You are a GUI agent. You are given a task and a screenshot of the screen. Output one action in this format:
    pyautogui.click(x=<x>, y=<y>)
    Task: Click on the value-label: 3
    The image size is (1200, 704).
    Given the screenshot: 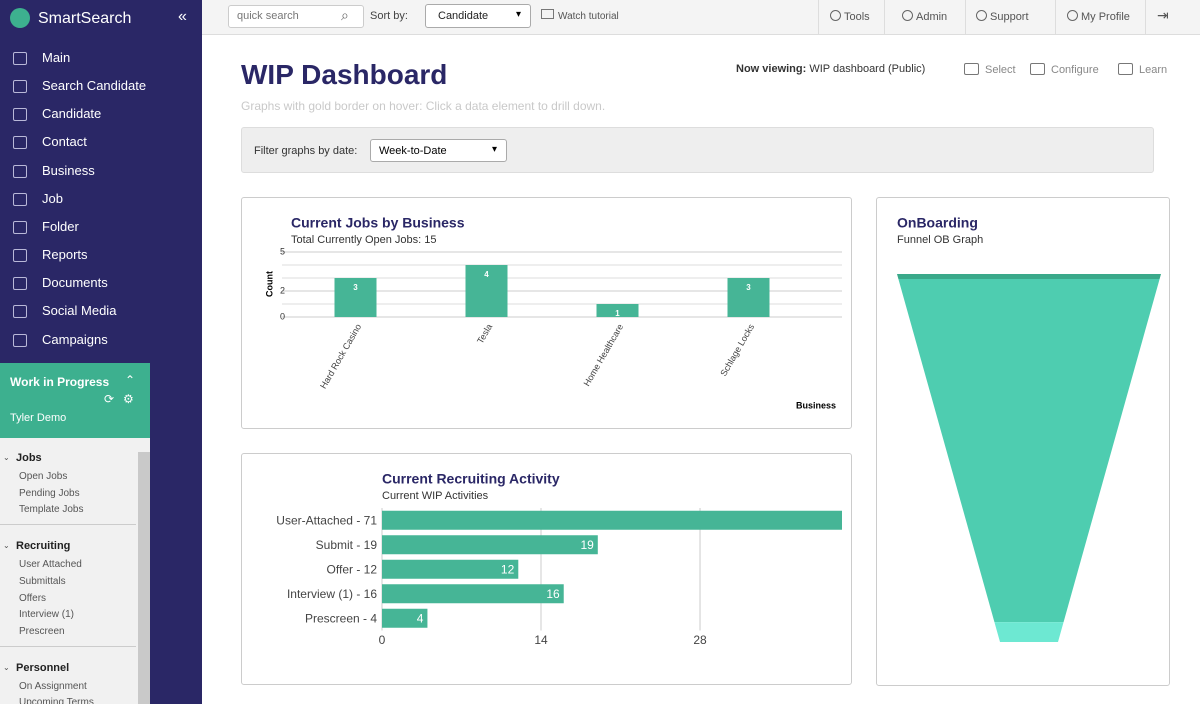 What is the action you would take?
    pyautogui.click(x=748, y=287)
    